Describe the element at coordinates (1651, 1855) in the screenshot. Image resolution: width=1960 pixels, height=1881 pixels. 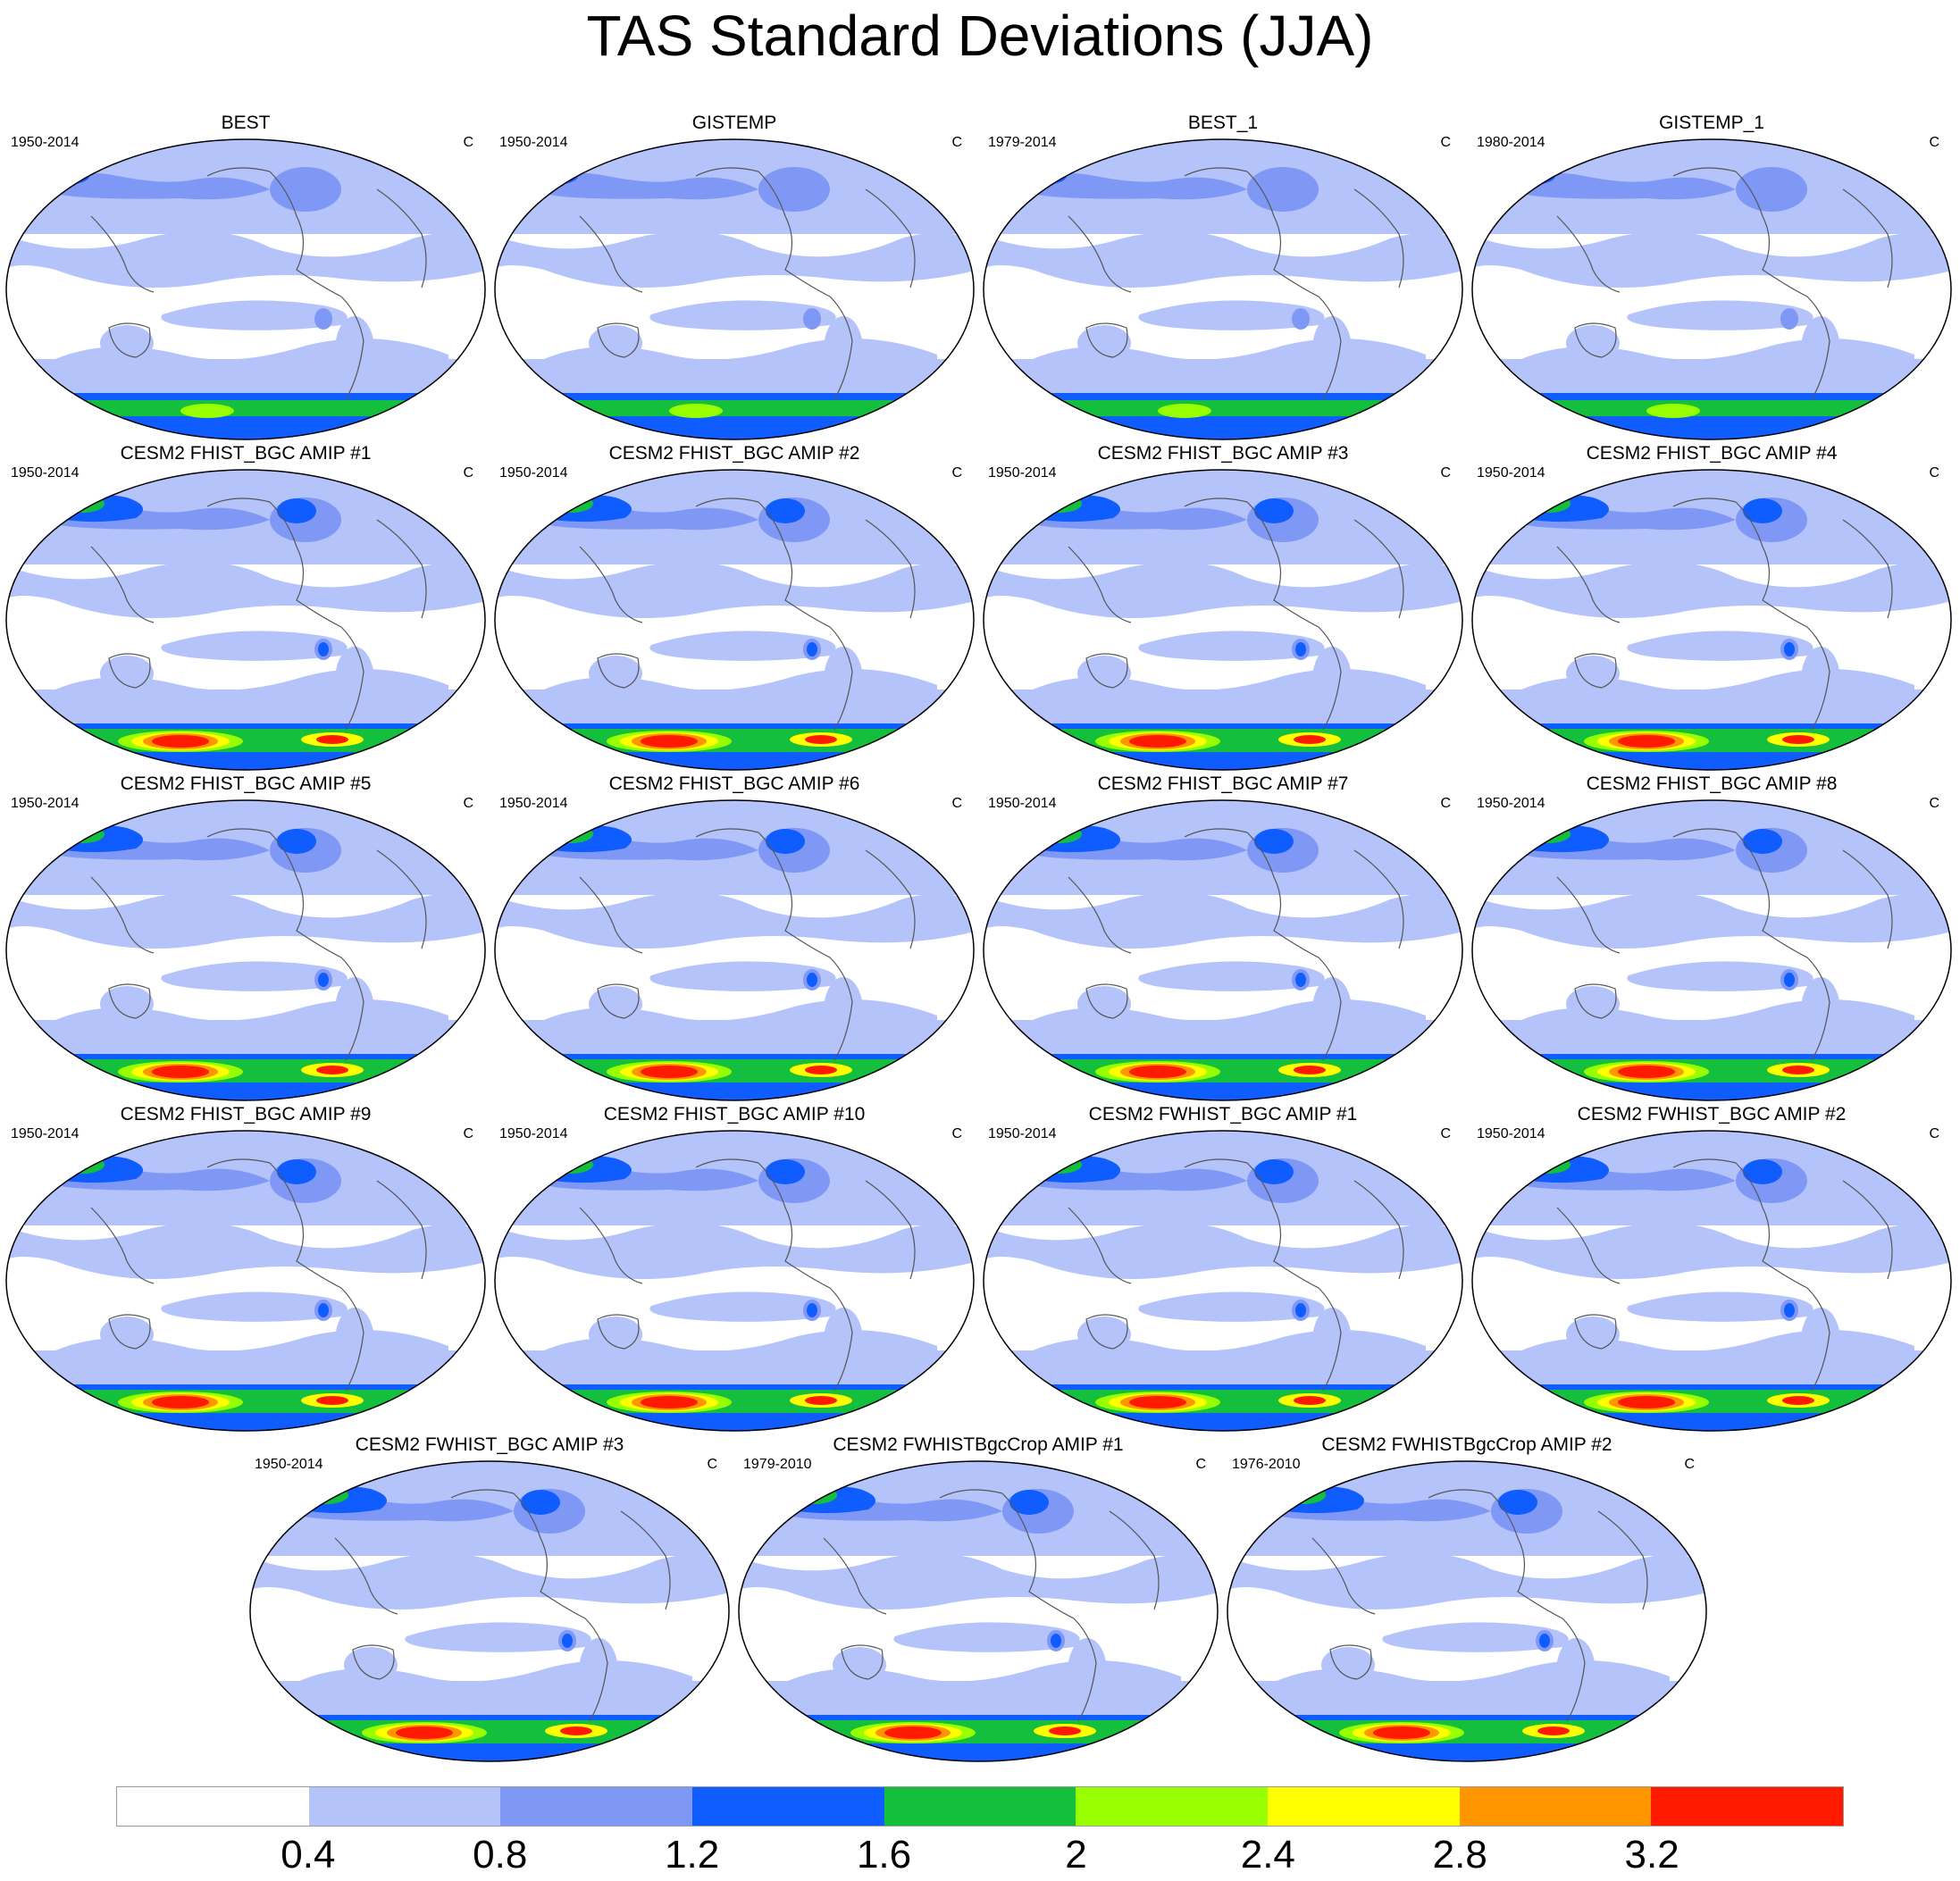
I see `colorbar-tick-label: 3.2` at that location.